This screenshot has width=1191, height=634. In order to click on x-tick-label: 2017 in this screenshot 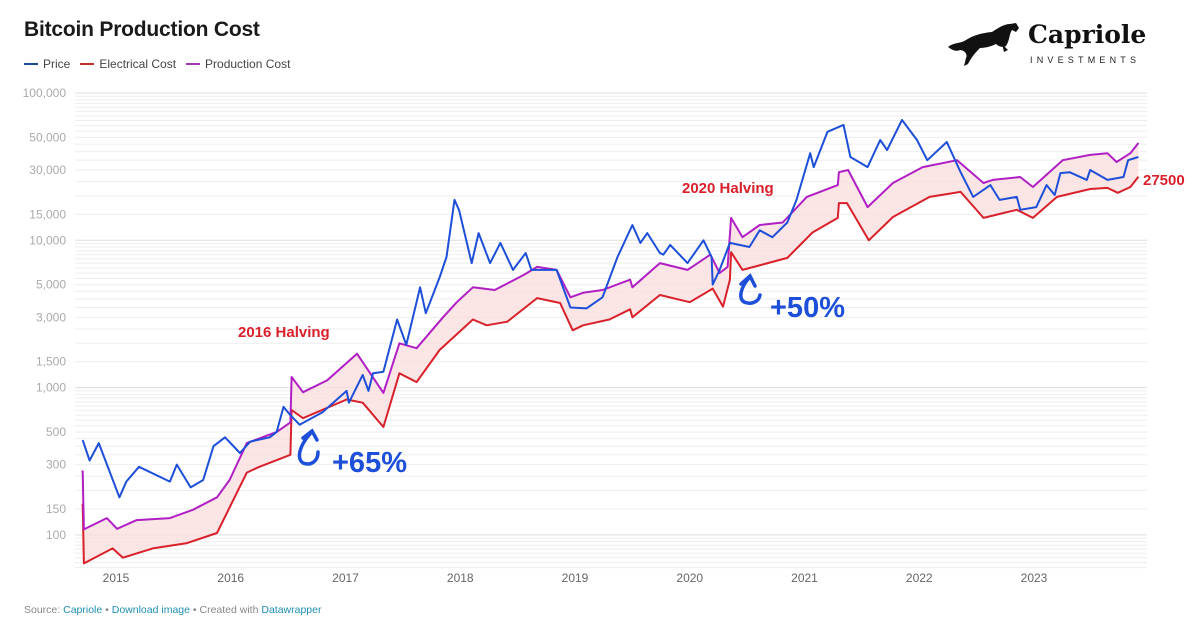, I will do `click(345, 578)`.